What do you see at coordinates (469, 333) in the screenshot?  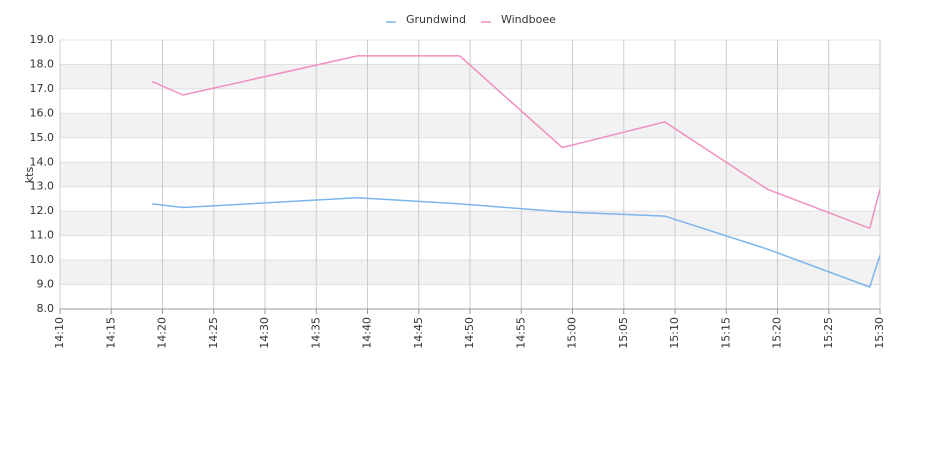 I see `x-tick-label: 14:50` at bounding box center [469, 333].